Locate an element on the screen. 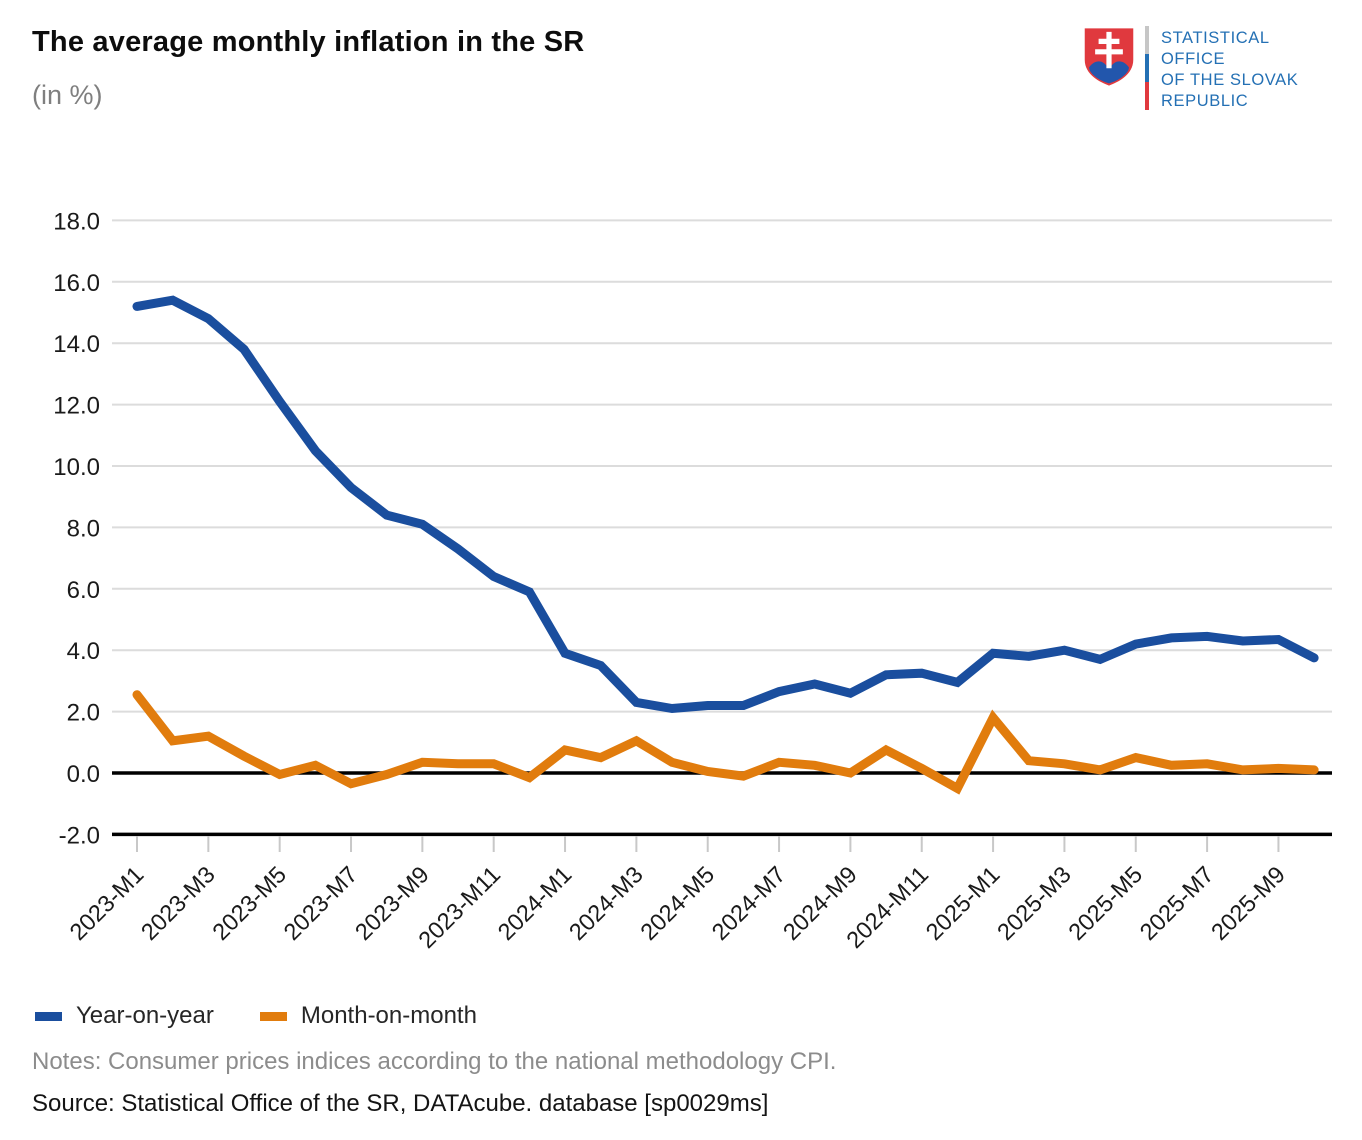 This screenshot has width=1362, height=1140. svg-text: 2025-M1 is located at coordinates (963, 903).